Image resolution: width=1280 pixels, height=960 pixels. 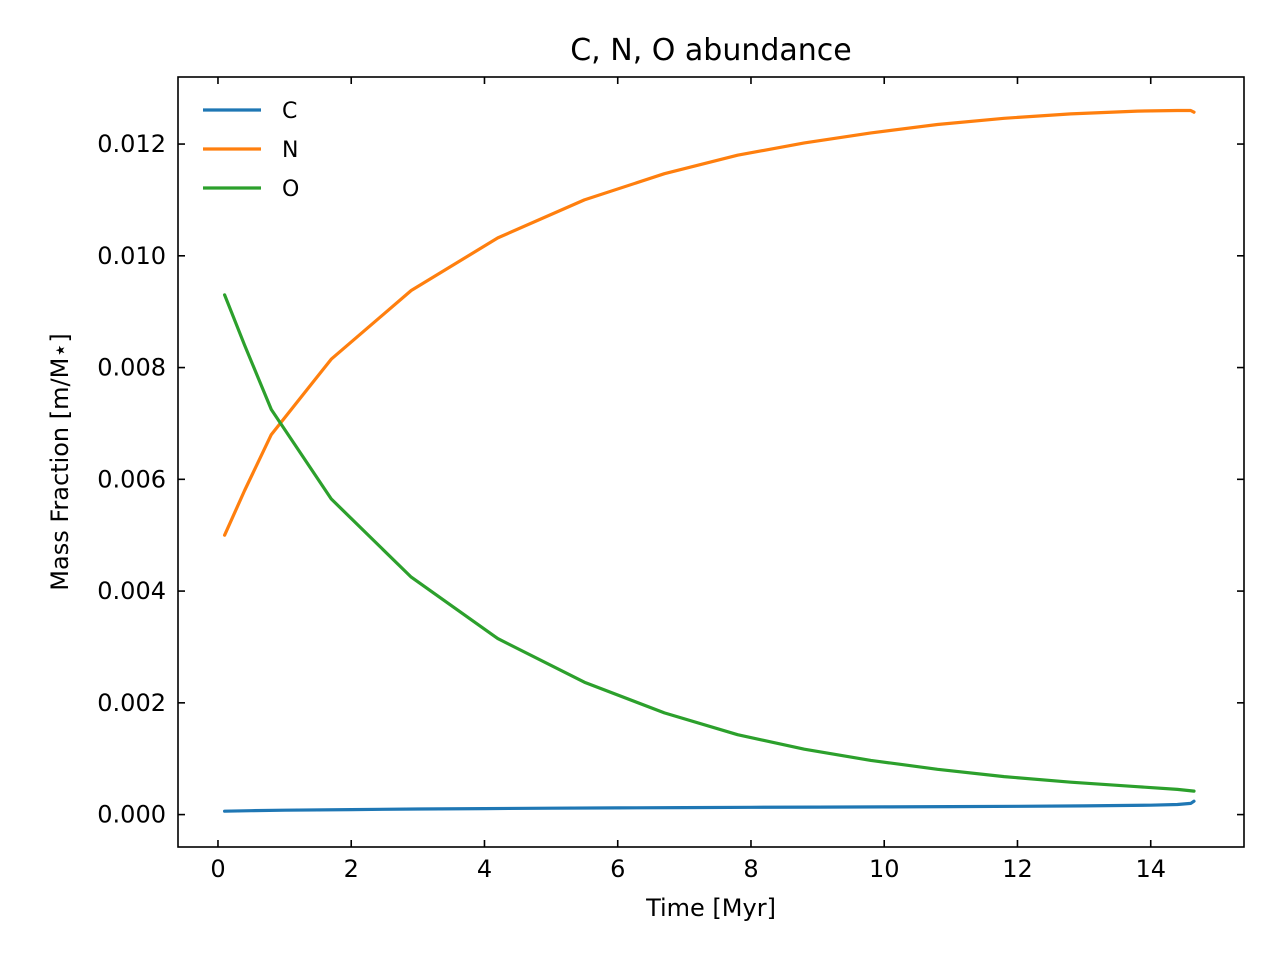 What do you see at coordinates (131, 479) in the screenshot?
I see `y-tick-label: 0.006` at bounding box center [131, 479].